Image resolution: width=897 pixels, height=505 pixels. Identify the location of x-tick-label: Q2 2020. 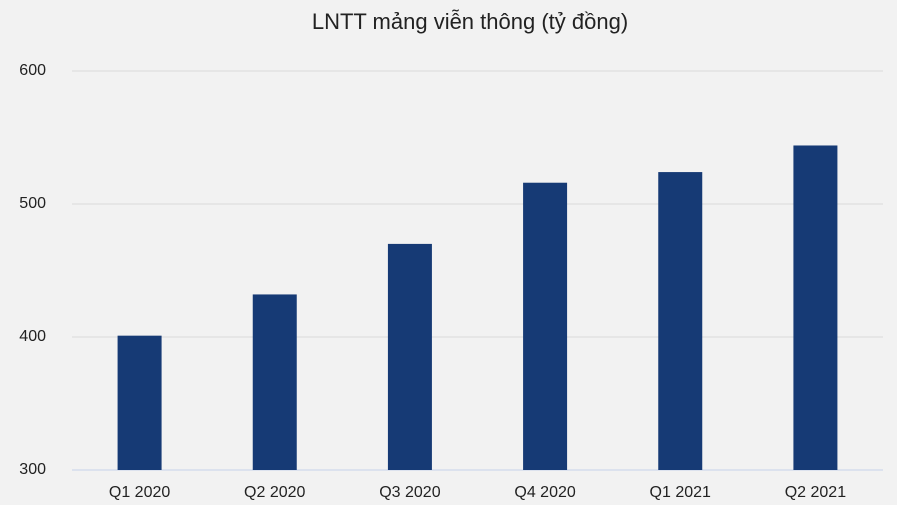
(274, 492).